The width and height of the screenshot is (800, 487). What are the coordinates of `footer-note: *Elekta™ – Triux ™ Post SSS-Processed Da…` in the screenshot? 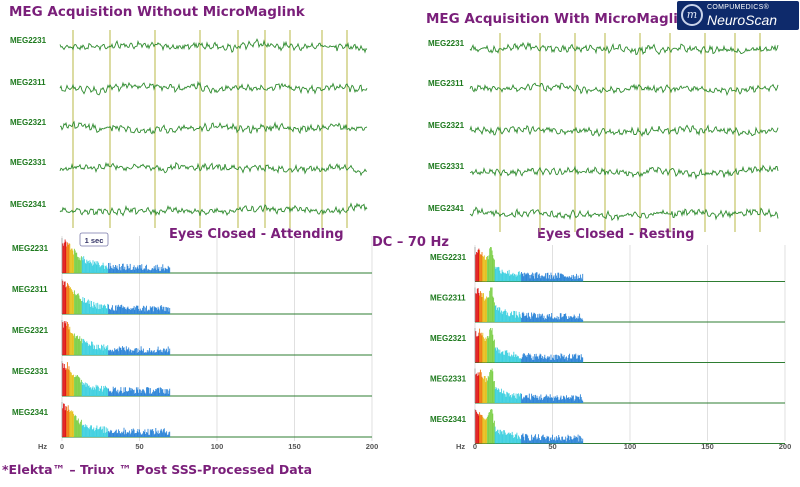 It's located at (157, 469).